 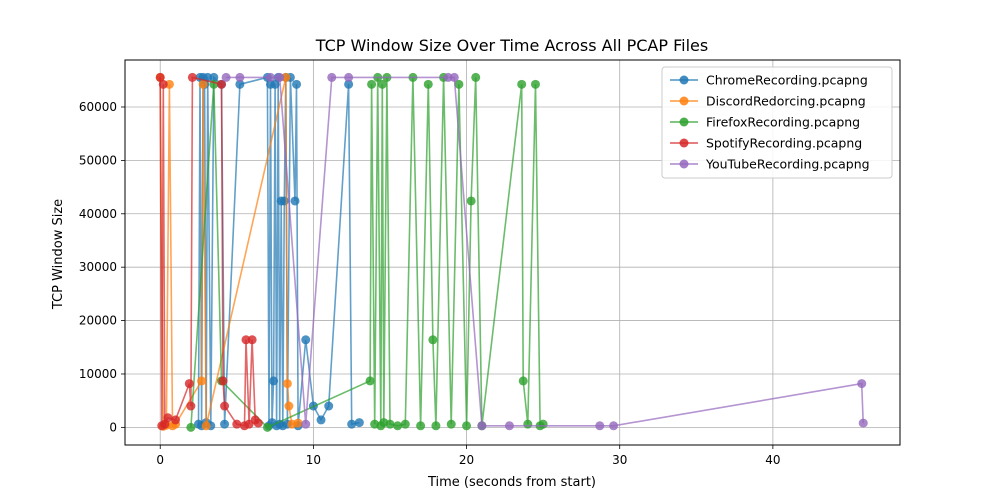 I want to click on x-axis: 0 10 20 30 40, so click(x=468, y=456).